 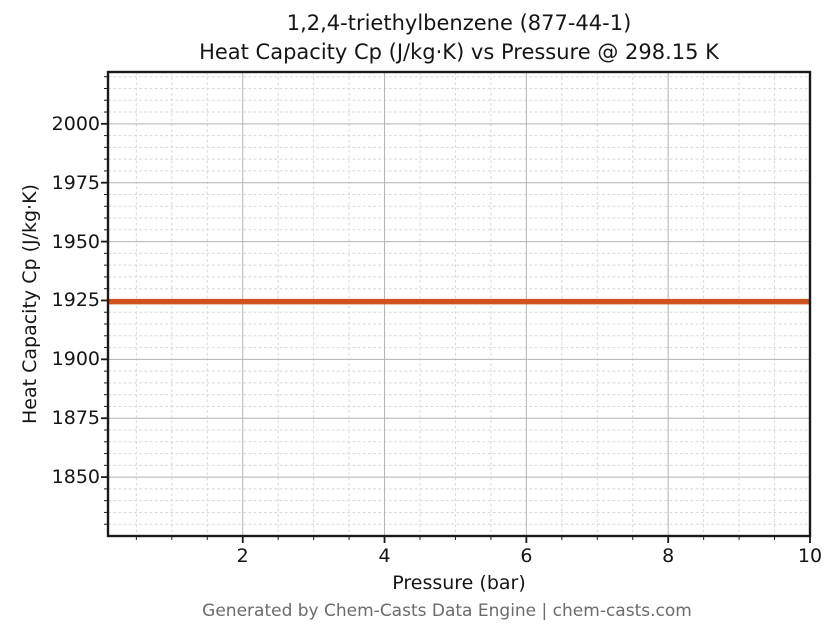 I want to click on y-tick-label: 1875, so click(x=75, y=418).